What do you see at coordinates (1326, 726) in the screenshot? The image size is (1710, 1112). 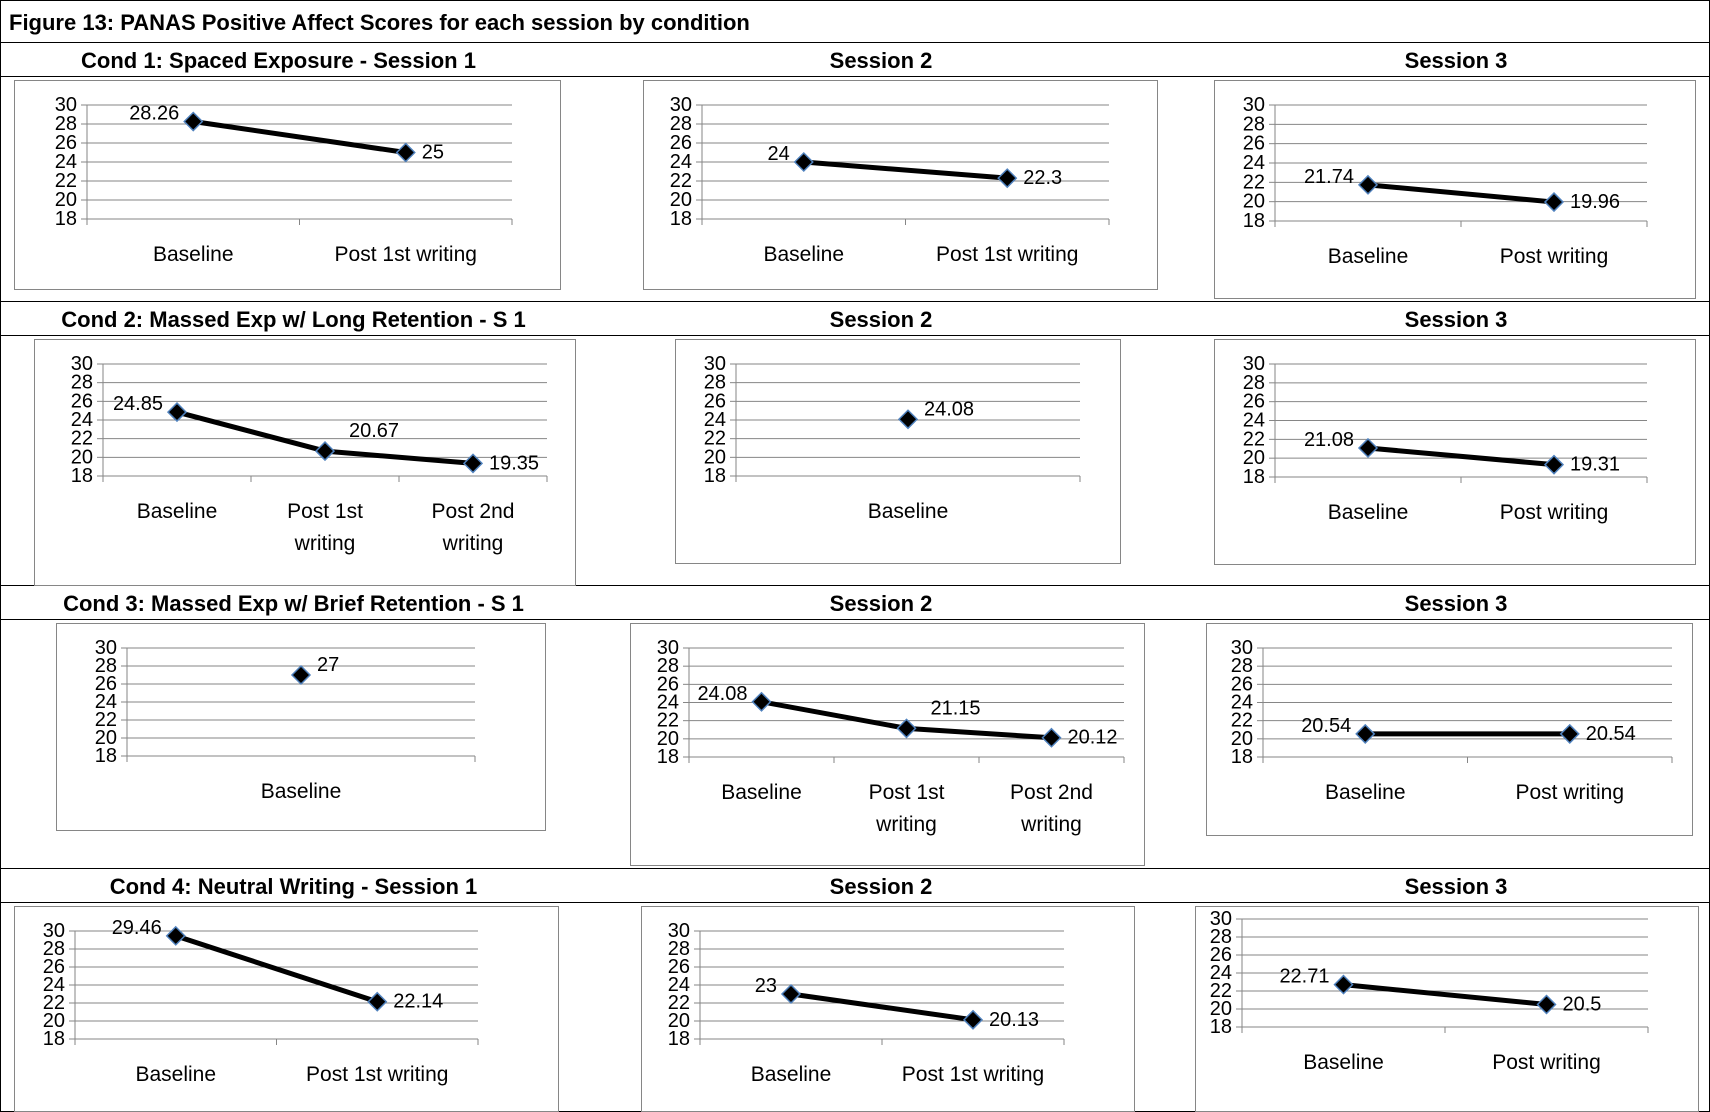 I see `data-label: 20.54` at bounding box center [1326, 726].